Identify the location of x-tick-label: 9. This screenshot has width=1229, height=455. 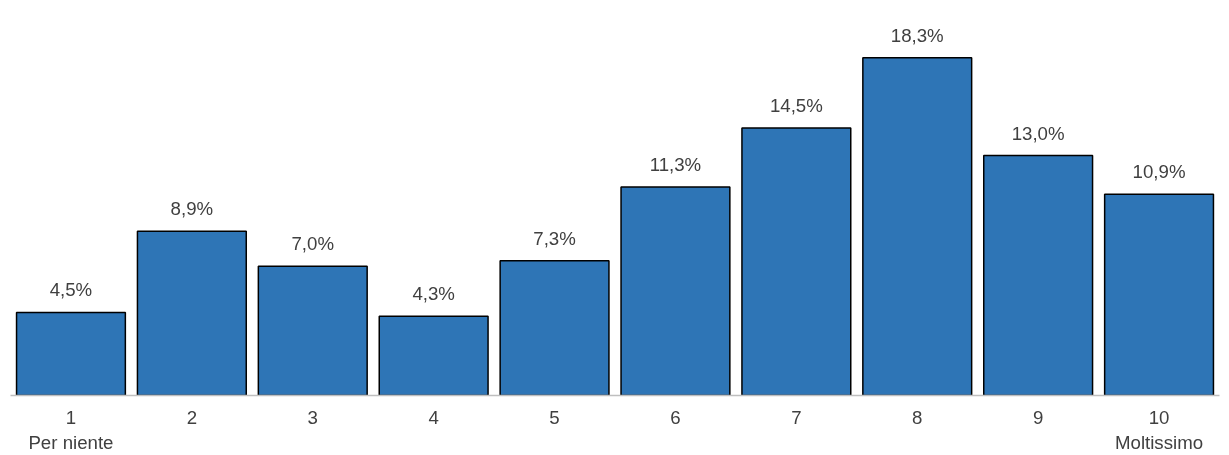
(1038, 417).